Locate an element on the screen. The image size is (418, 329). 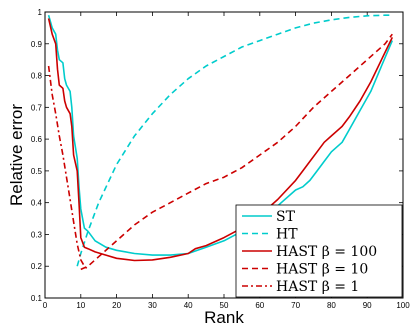
y-tick-label: 0.1 is located at coordinates (37, 298).